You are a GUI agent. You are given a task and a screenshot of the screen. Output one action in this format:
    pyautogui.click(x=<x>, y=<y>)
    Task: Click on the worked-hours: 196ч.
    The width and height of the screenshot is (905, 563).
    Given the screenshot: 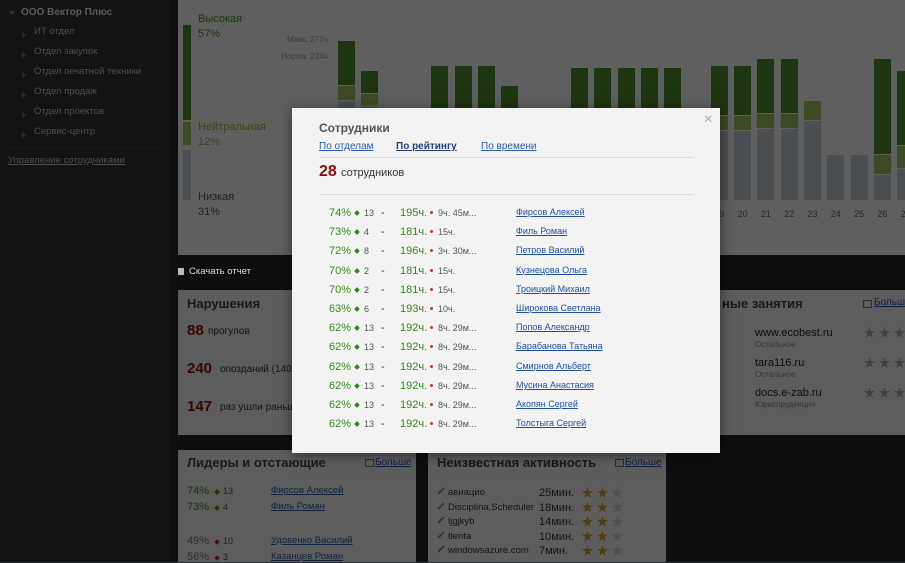 What is the action you would take?
    pyautogui.click(x=414, y=251)
    